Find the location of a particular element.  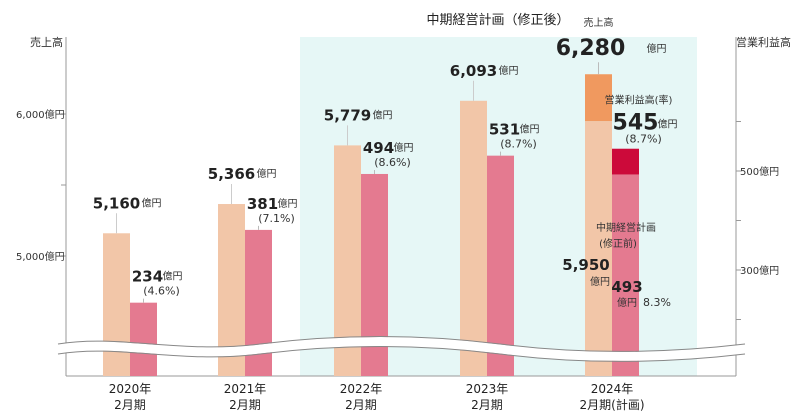

plan-before-profit-rate: 8.3% is located at coordinates (657, 302).